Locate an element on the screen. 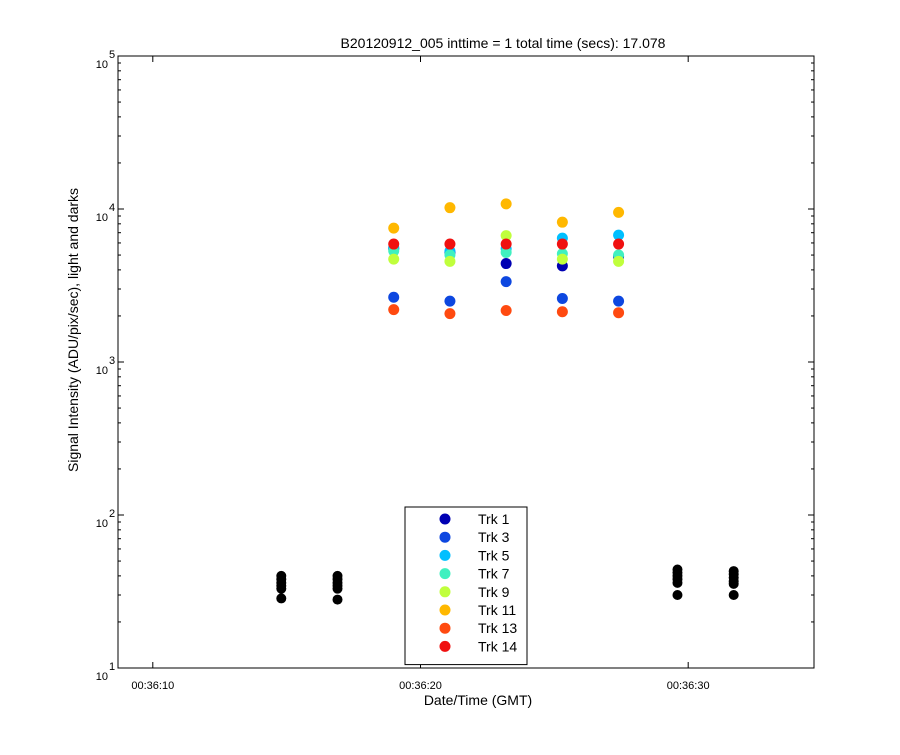 The height and width of the screenshot is (755, 900). legend-label: Trk 3 is located at coordinates (494, 537).